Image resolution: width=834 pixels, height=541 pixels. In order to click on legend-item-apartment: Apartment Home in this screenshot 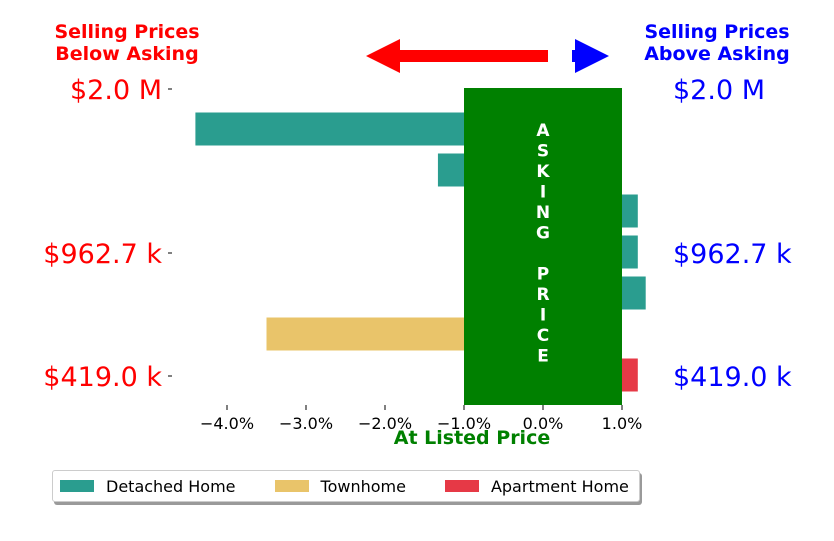, I will do `click(533, 486)`.